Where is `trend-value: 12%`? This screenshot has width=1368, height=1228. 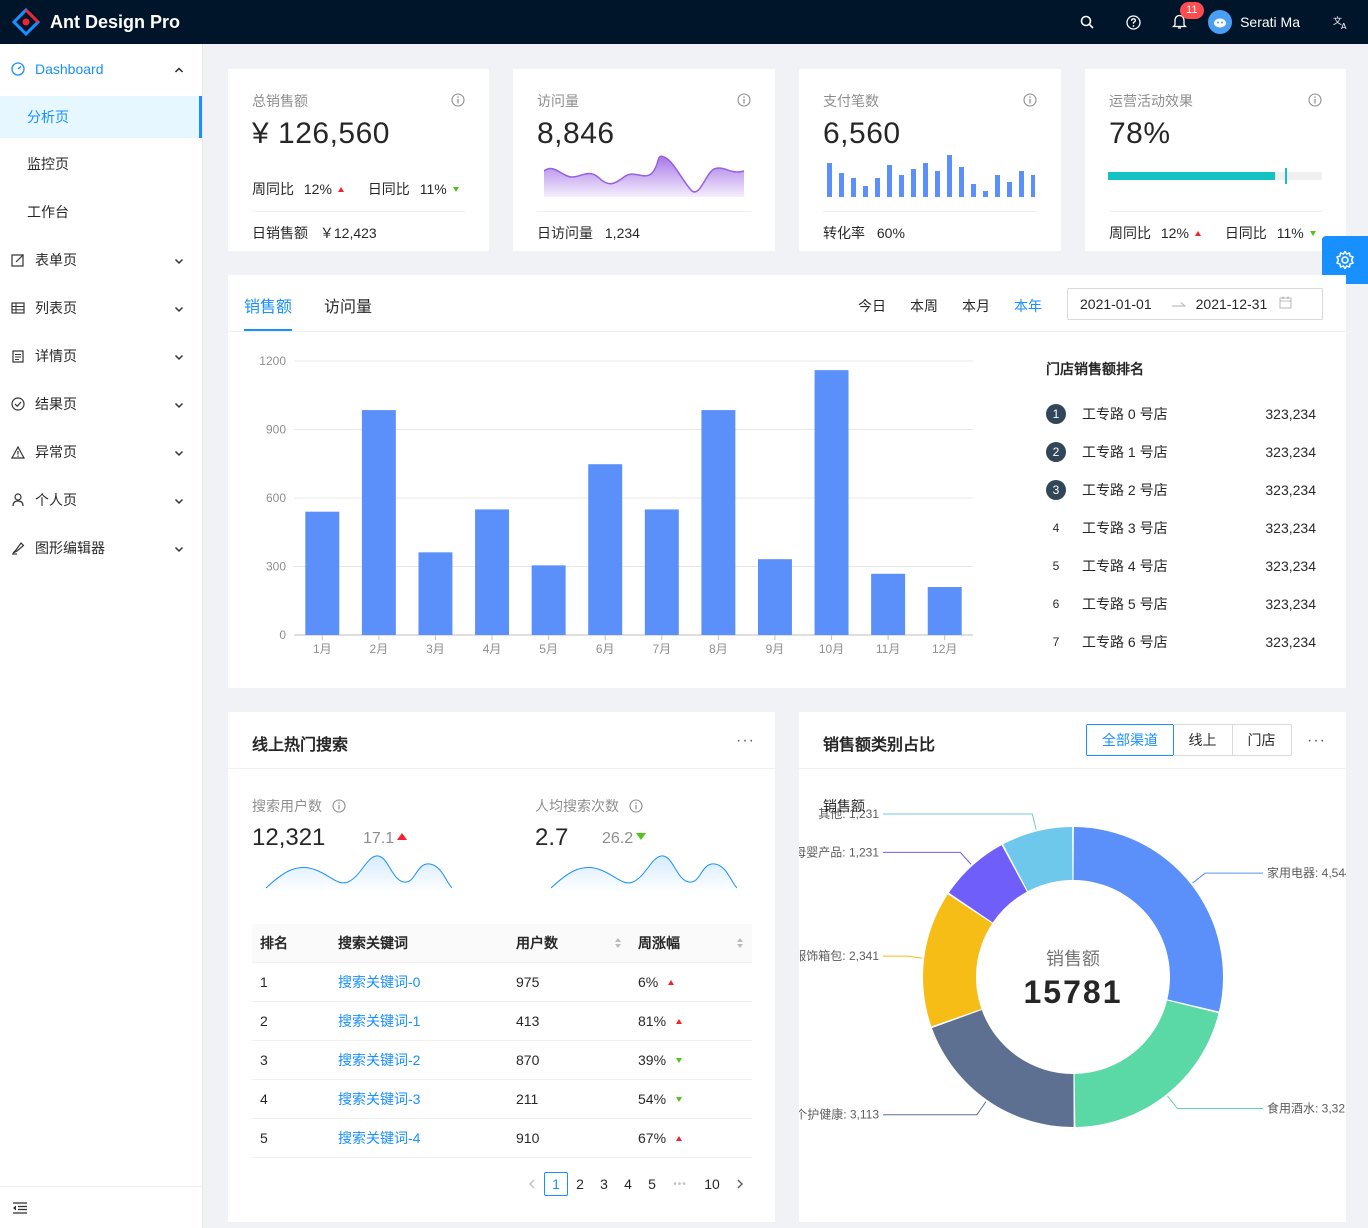
trend-value: 12% is located at coordinates (1174, 233).